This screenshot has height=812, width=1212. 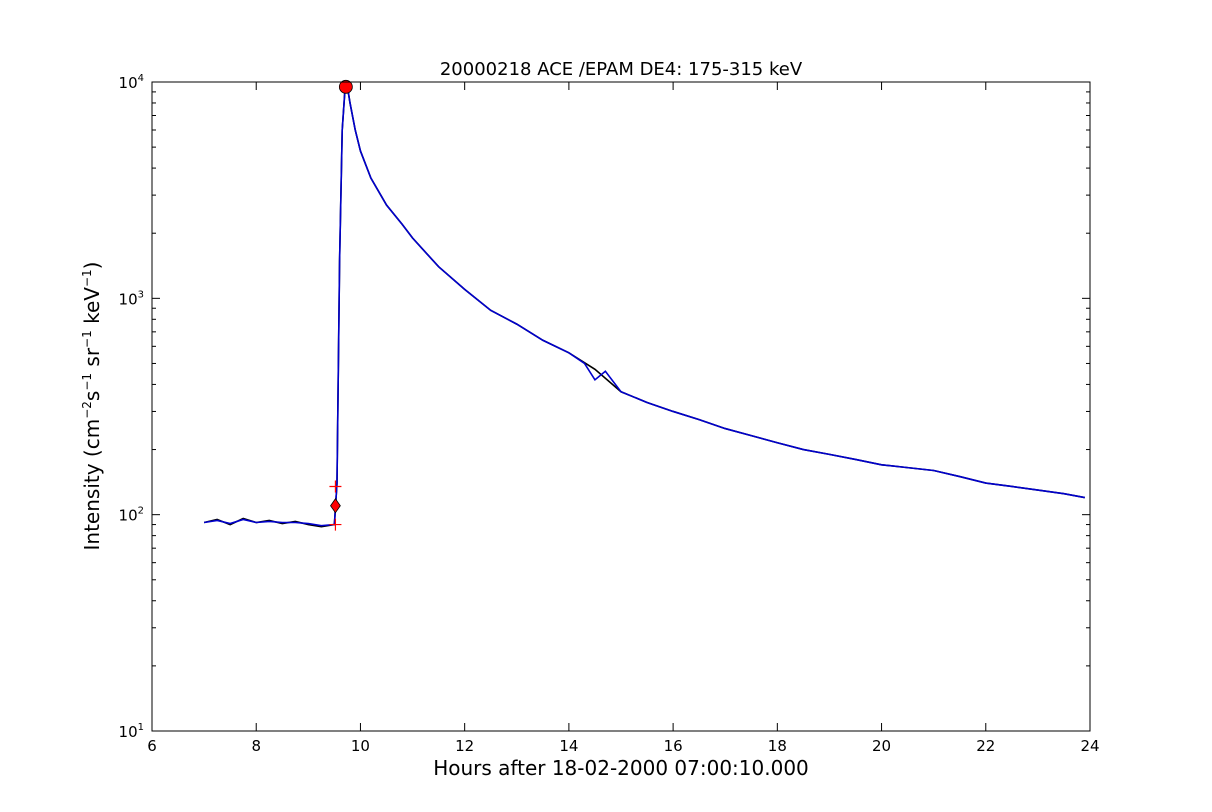 I want to click on y-axis-label-exp2: −1, so click(x=87, y=382).